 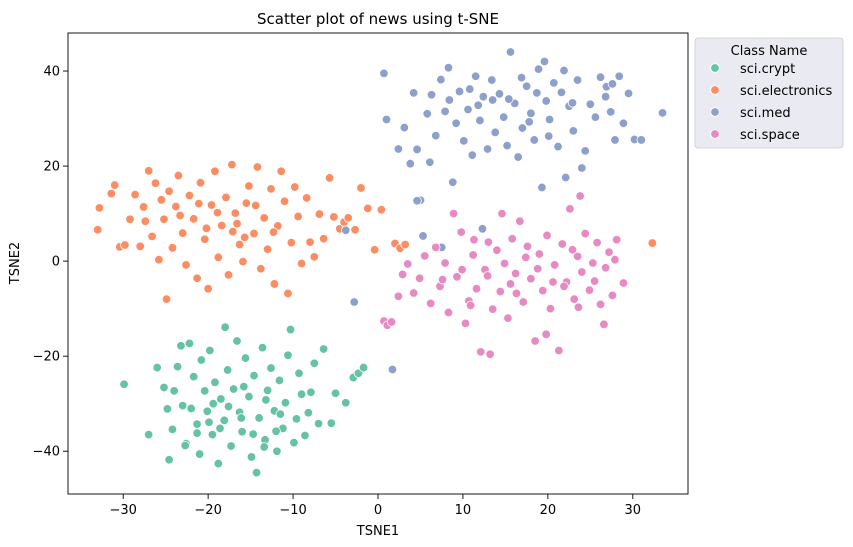 What do you see at coordinates (769, 51) in the screenshot?
I see `legend-title: Class Name` at bounding box center [769, 51].